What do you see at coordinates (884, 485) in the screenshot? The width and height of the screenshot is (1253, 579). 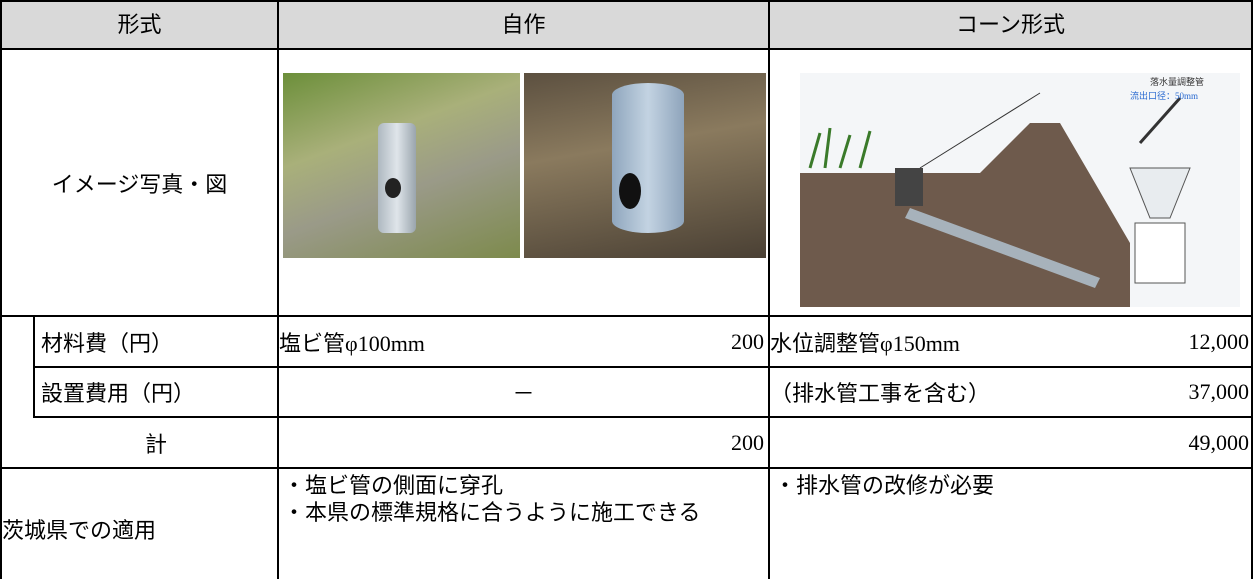 I see `note: ・排水管の改修が必要` at bounding box center [884, 485].